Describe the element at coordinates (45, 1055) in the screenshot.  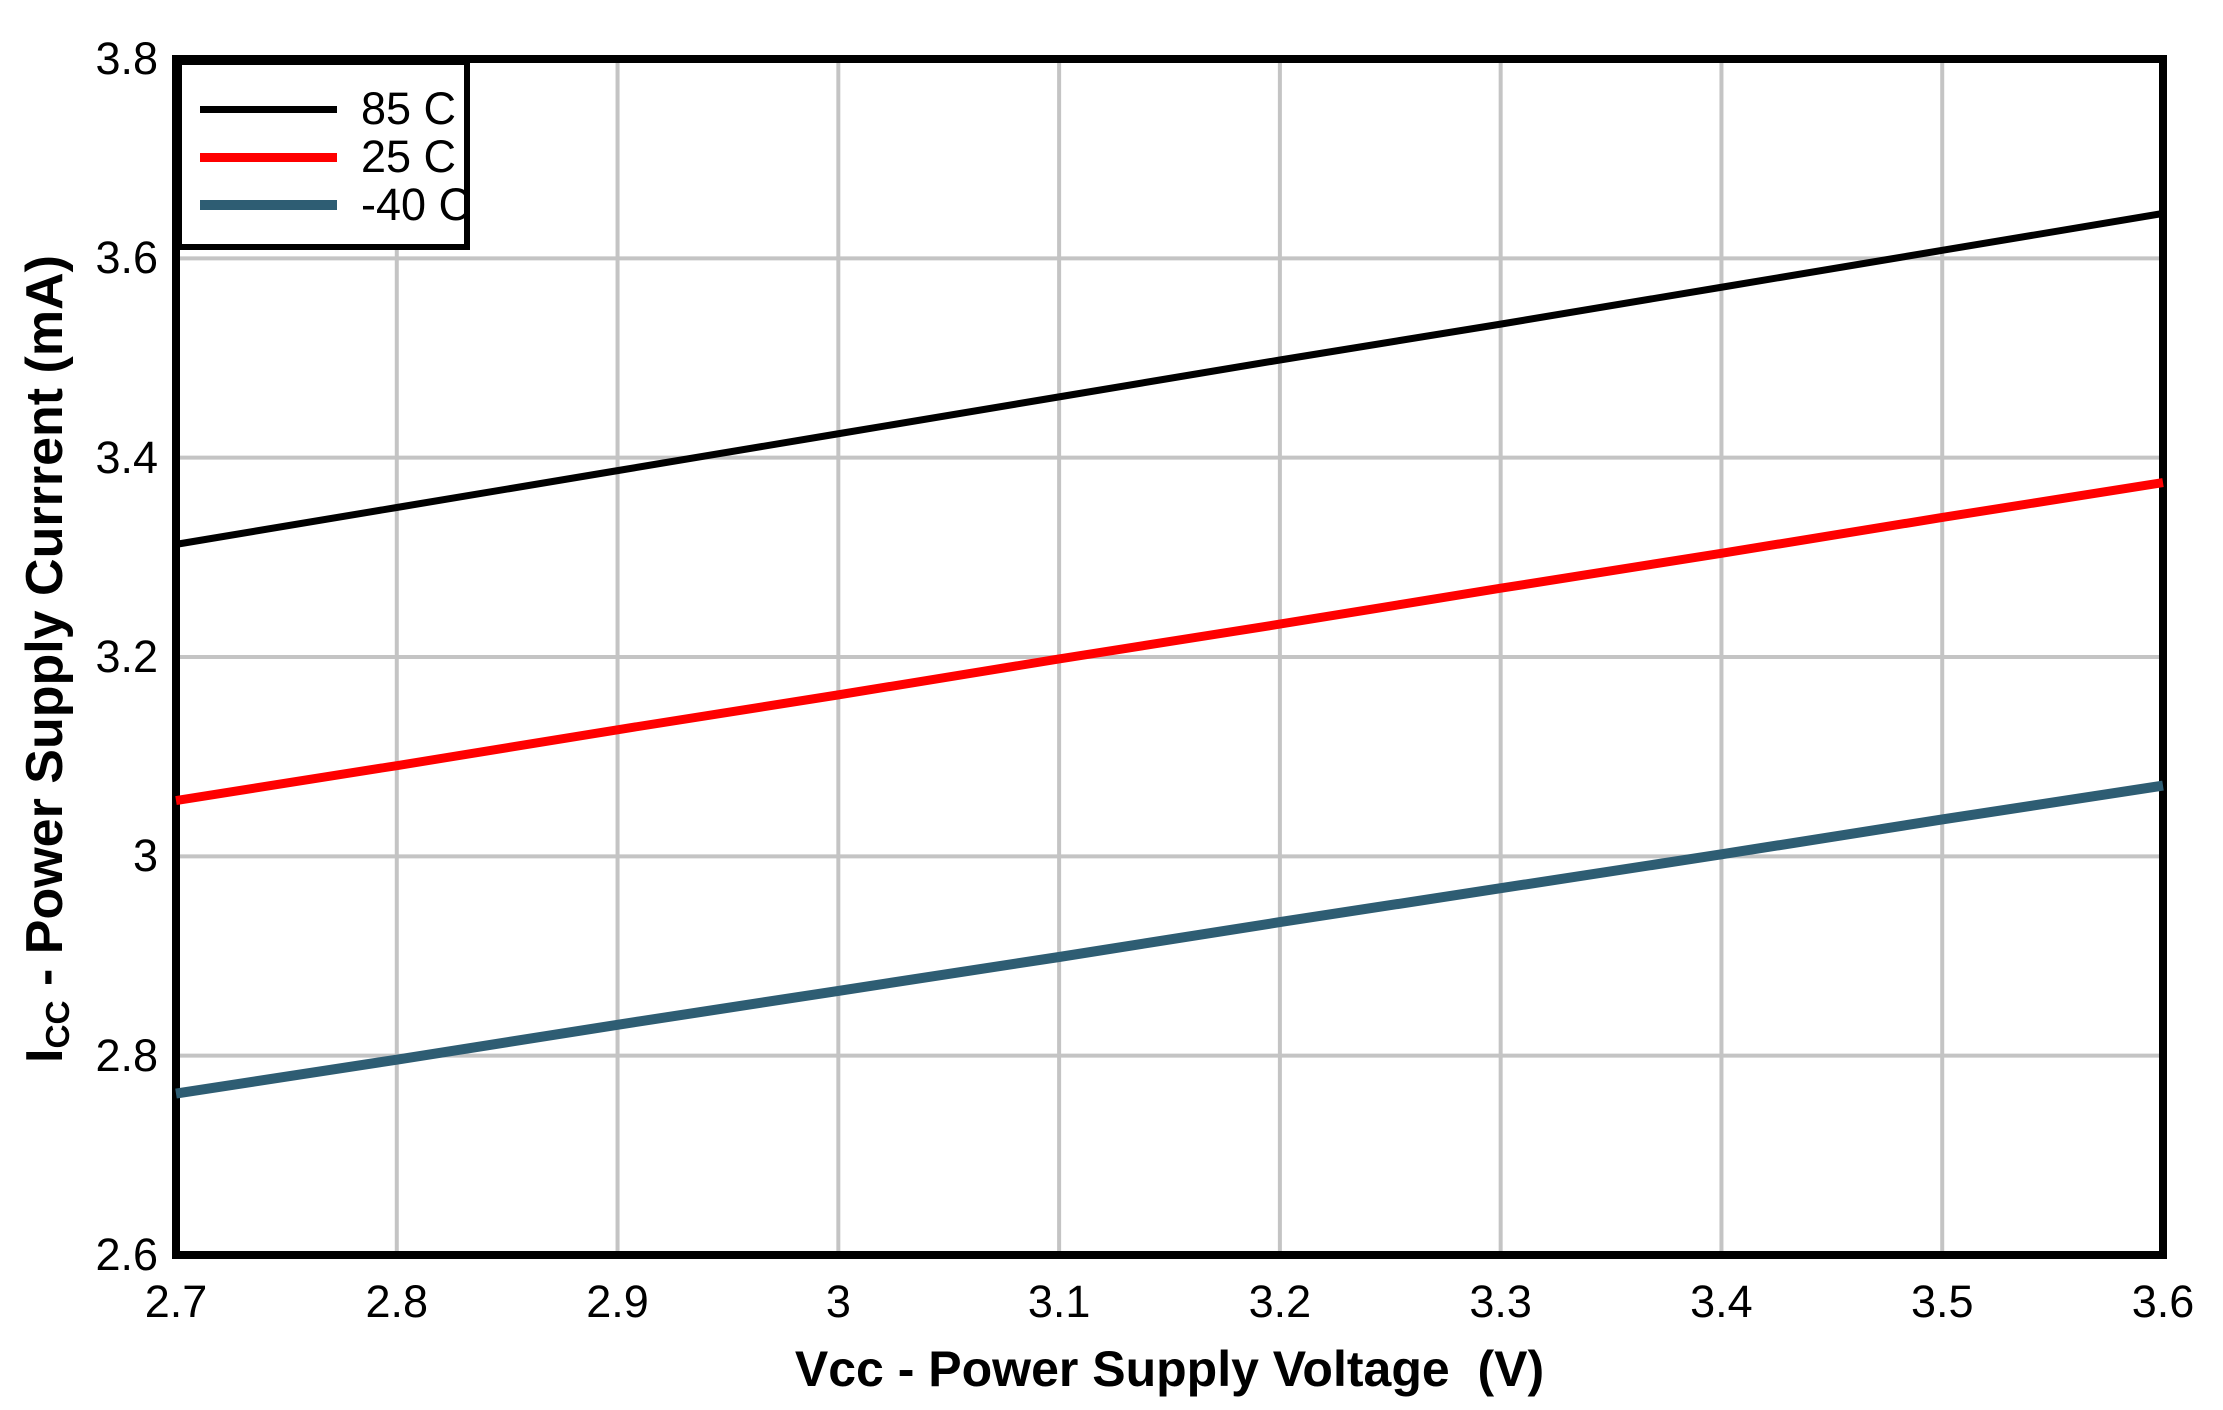
I see `y-axis-title-prefix: I` at that location.